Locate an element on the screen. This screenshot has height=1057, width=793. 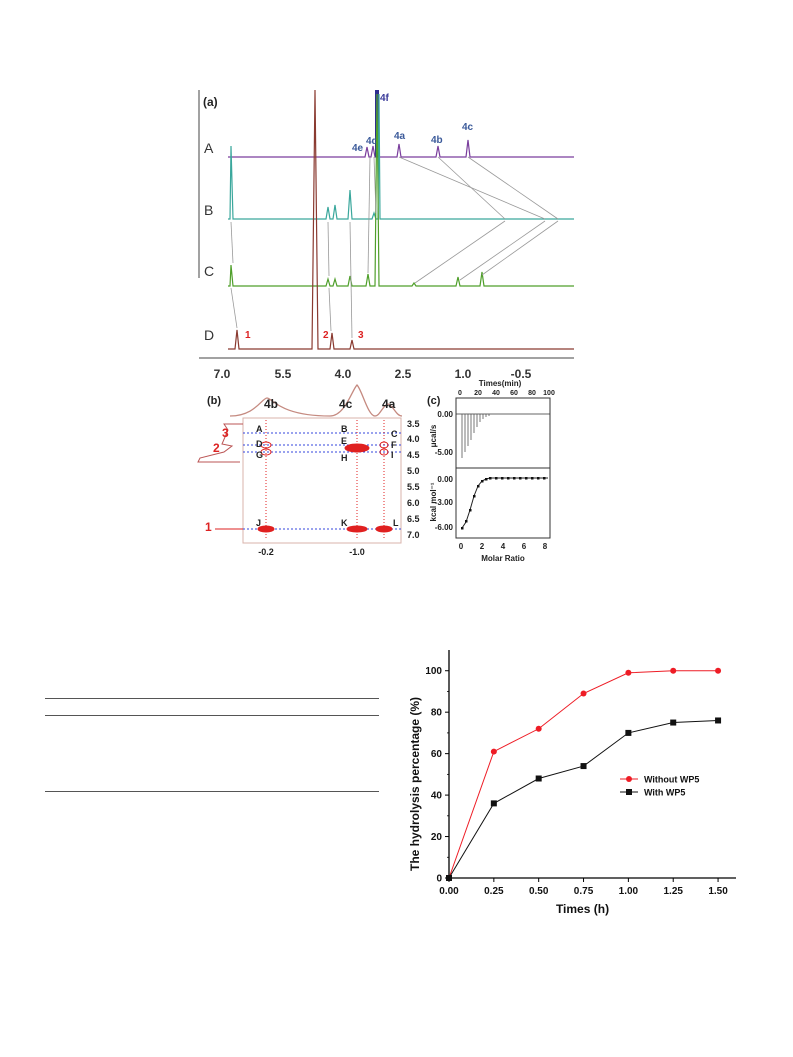
itc-bottom-ticks: 0 2 4 6 8 is located at coordinates (503, 546).